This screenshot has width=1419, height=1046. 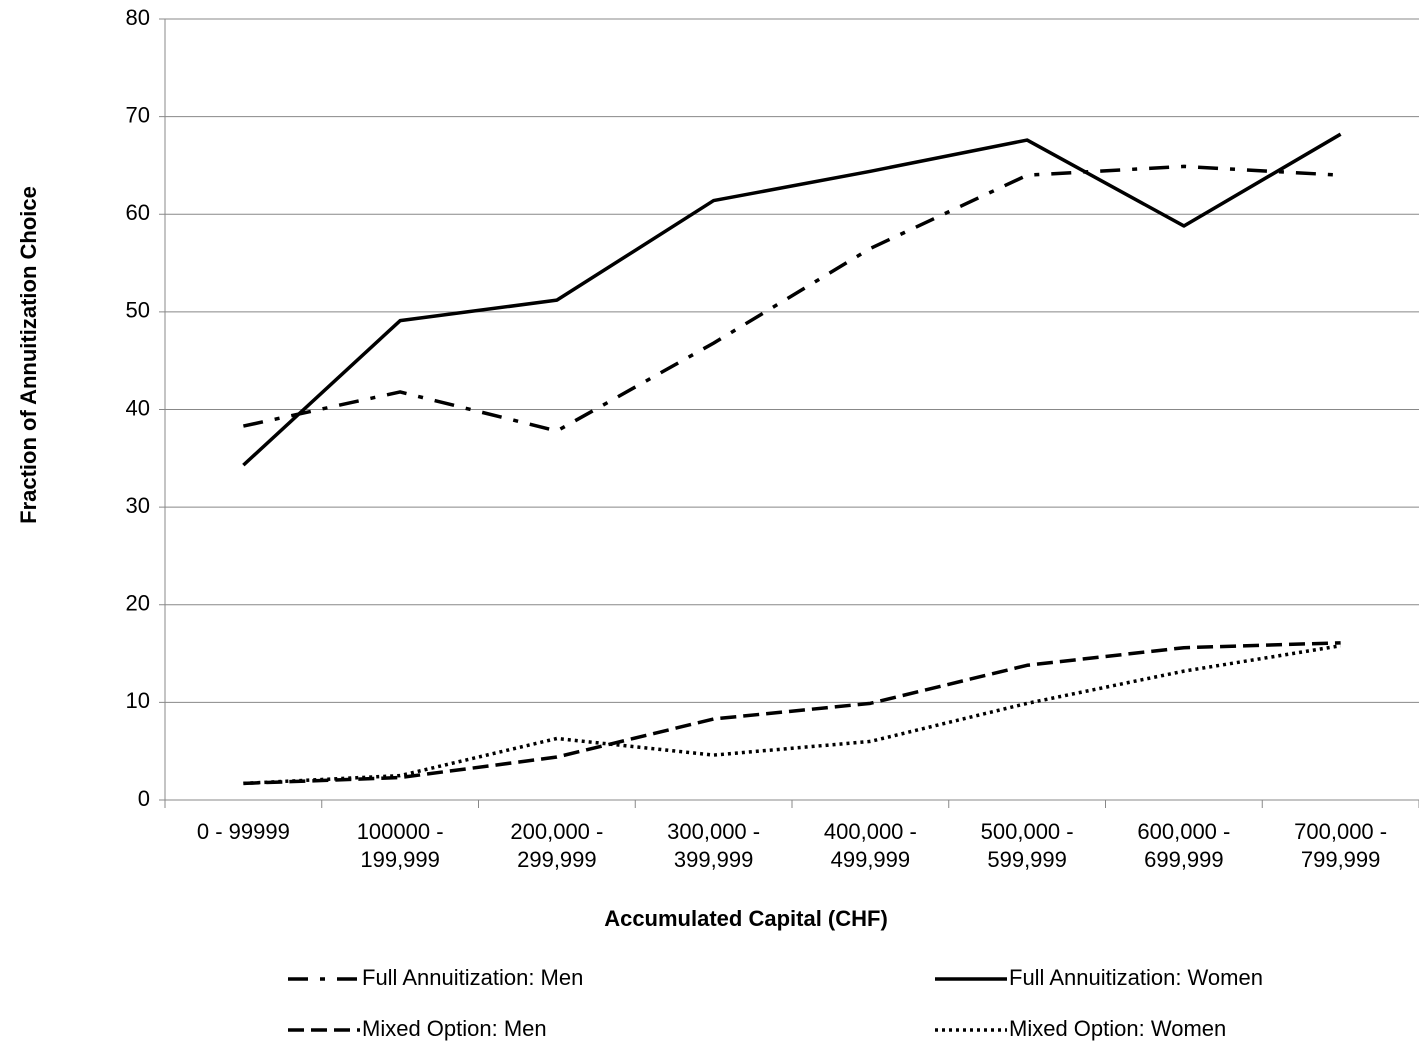 What do you see at coordinates (138, 114) in the screenshot?
I see `y-tick-label: 70` at bounding box center [138, 114].